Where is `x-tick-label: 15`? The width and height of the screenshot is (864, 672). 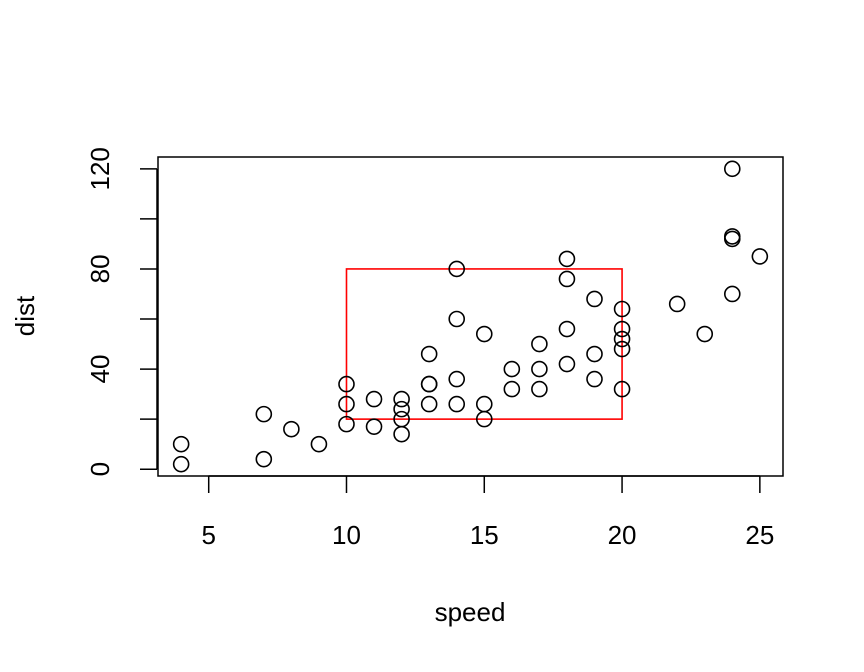
x-tick-label: 15 is located at coordinates (484, 535).